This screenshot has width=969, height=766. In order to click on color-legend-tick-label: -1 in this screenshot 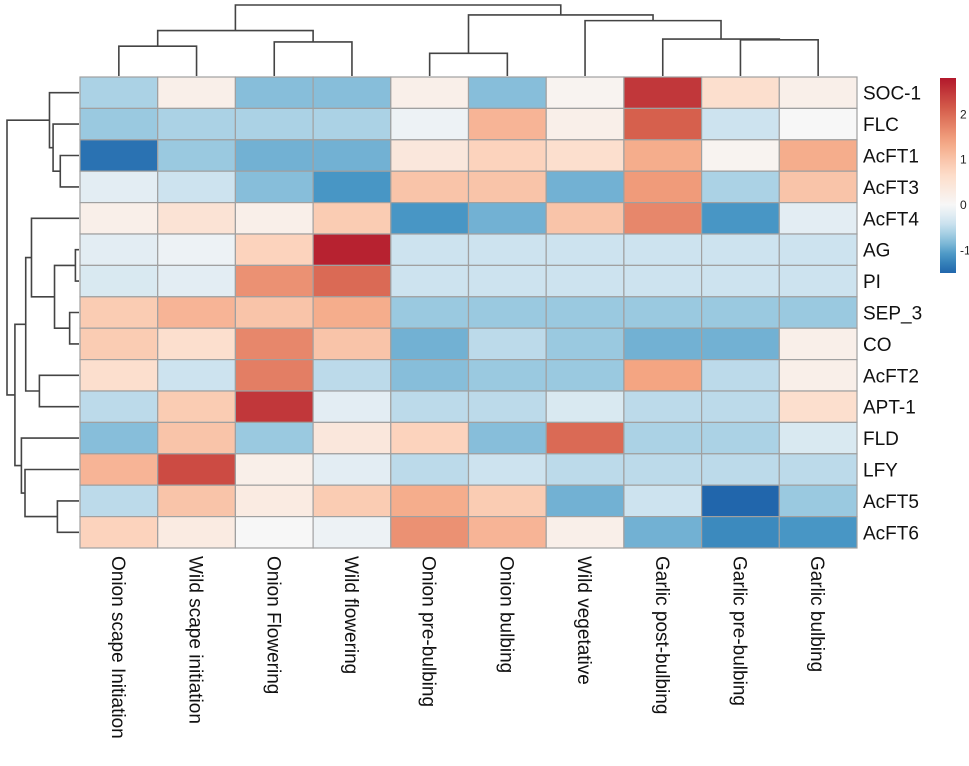, I will do `click(964, 250)`.